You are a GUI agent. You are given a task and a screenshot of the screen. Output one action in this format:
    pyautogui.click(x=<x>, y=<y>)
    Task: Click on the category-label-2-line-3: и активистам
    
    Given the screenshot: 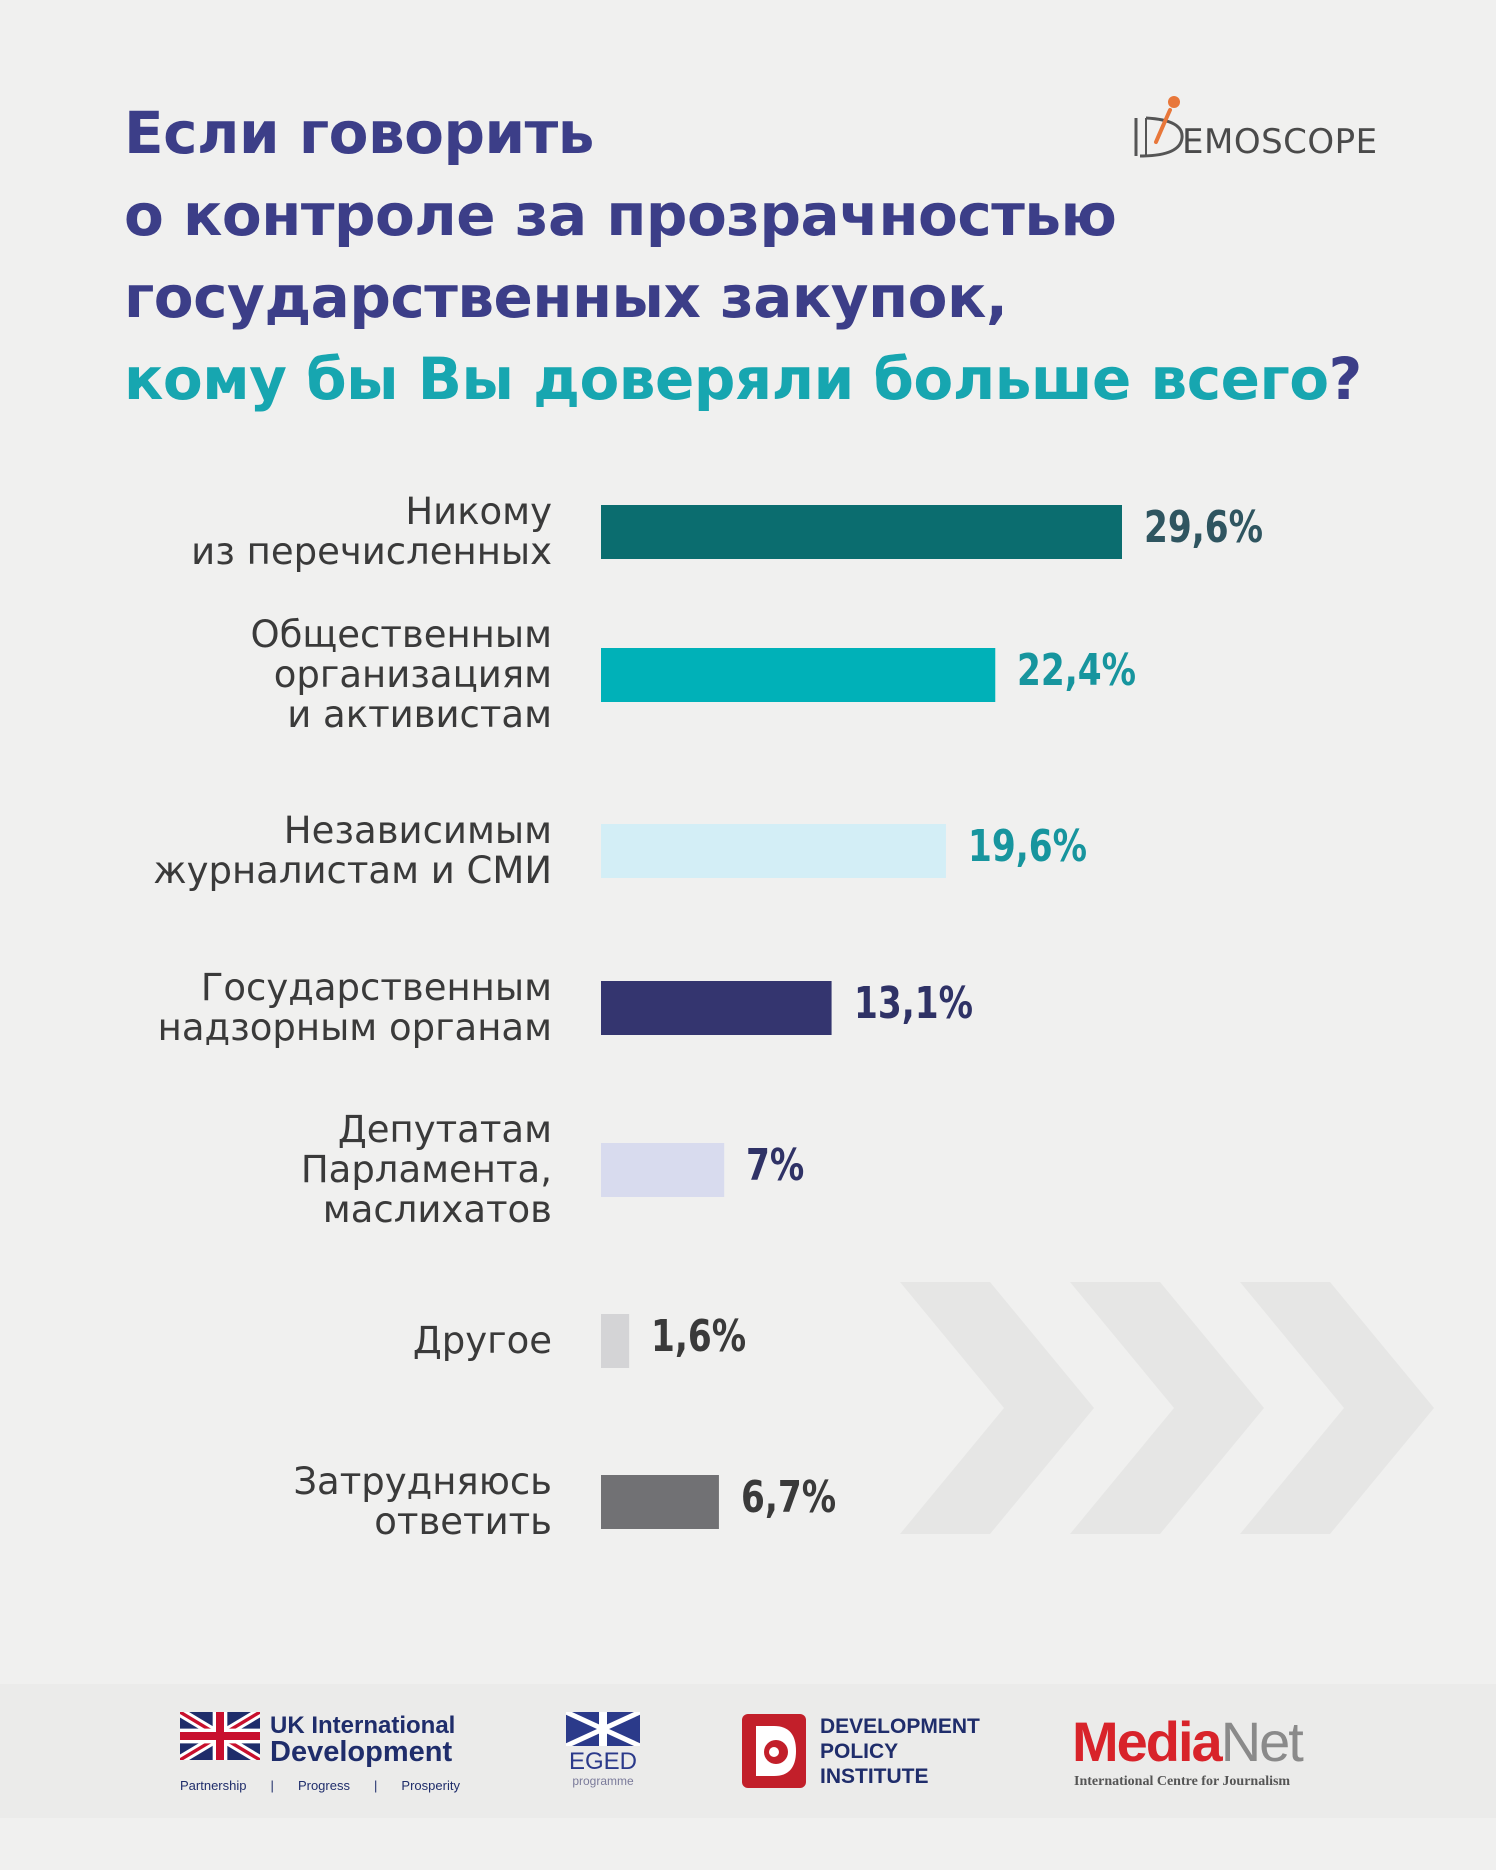 What is the action you would take?
    pyautogui.click(x=419, y=714)
    